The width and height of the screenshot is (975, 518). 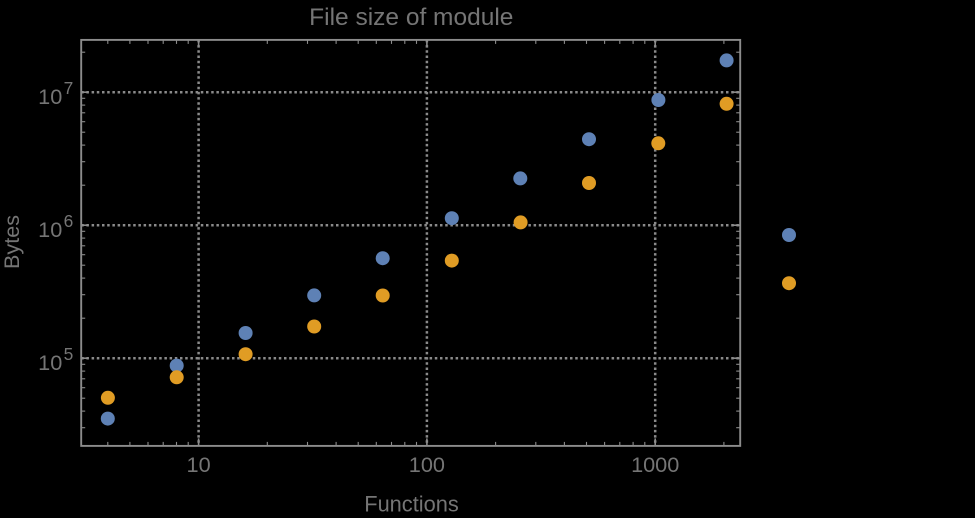 What do you see at coordinates (427, 464) in the screenshot?
I see `svg-text: 100` at bounding box center [427, 464].